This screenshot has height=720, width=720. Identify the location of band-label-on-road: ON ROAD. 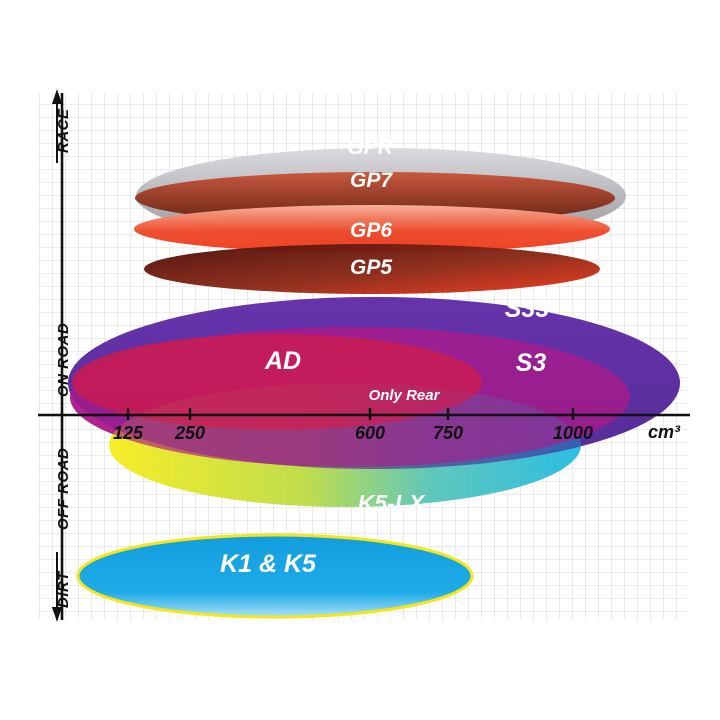
(63, 359).